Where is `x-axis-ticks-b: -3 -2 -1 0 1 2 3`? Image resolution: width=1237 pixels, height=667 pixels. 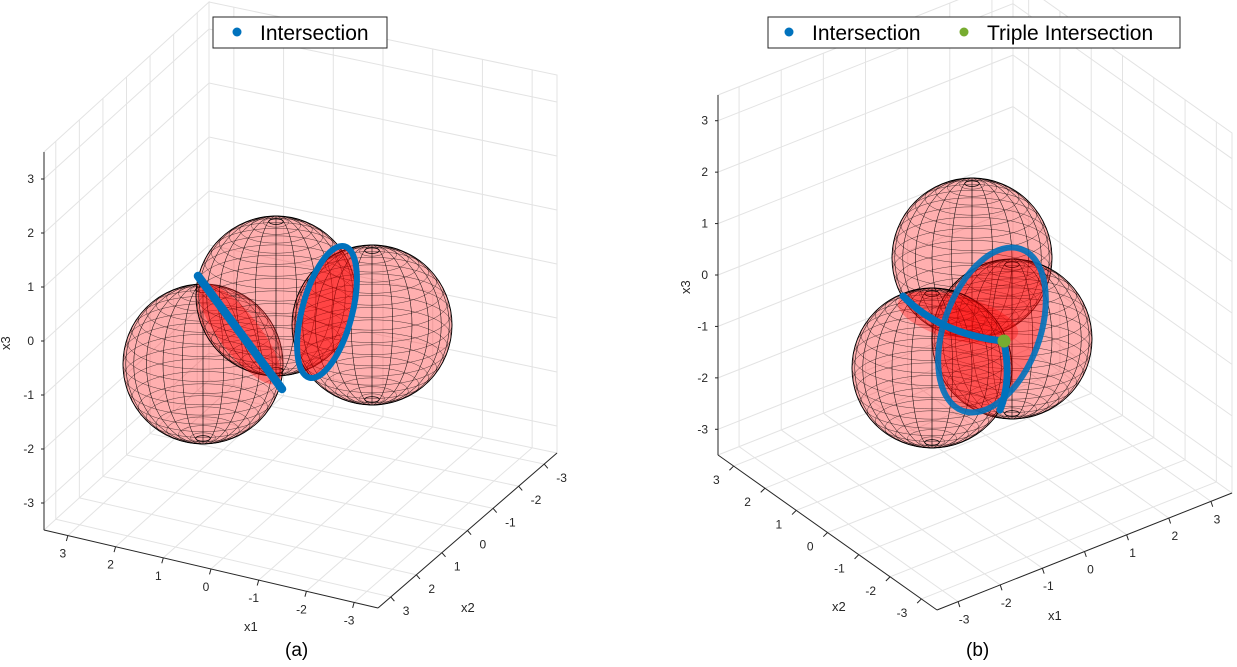 x-axis-ticks-b: -3 -2 -1 0 1 2 3 is located at coordinates (1089, 564).